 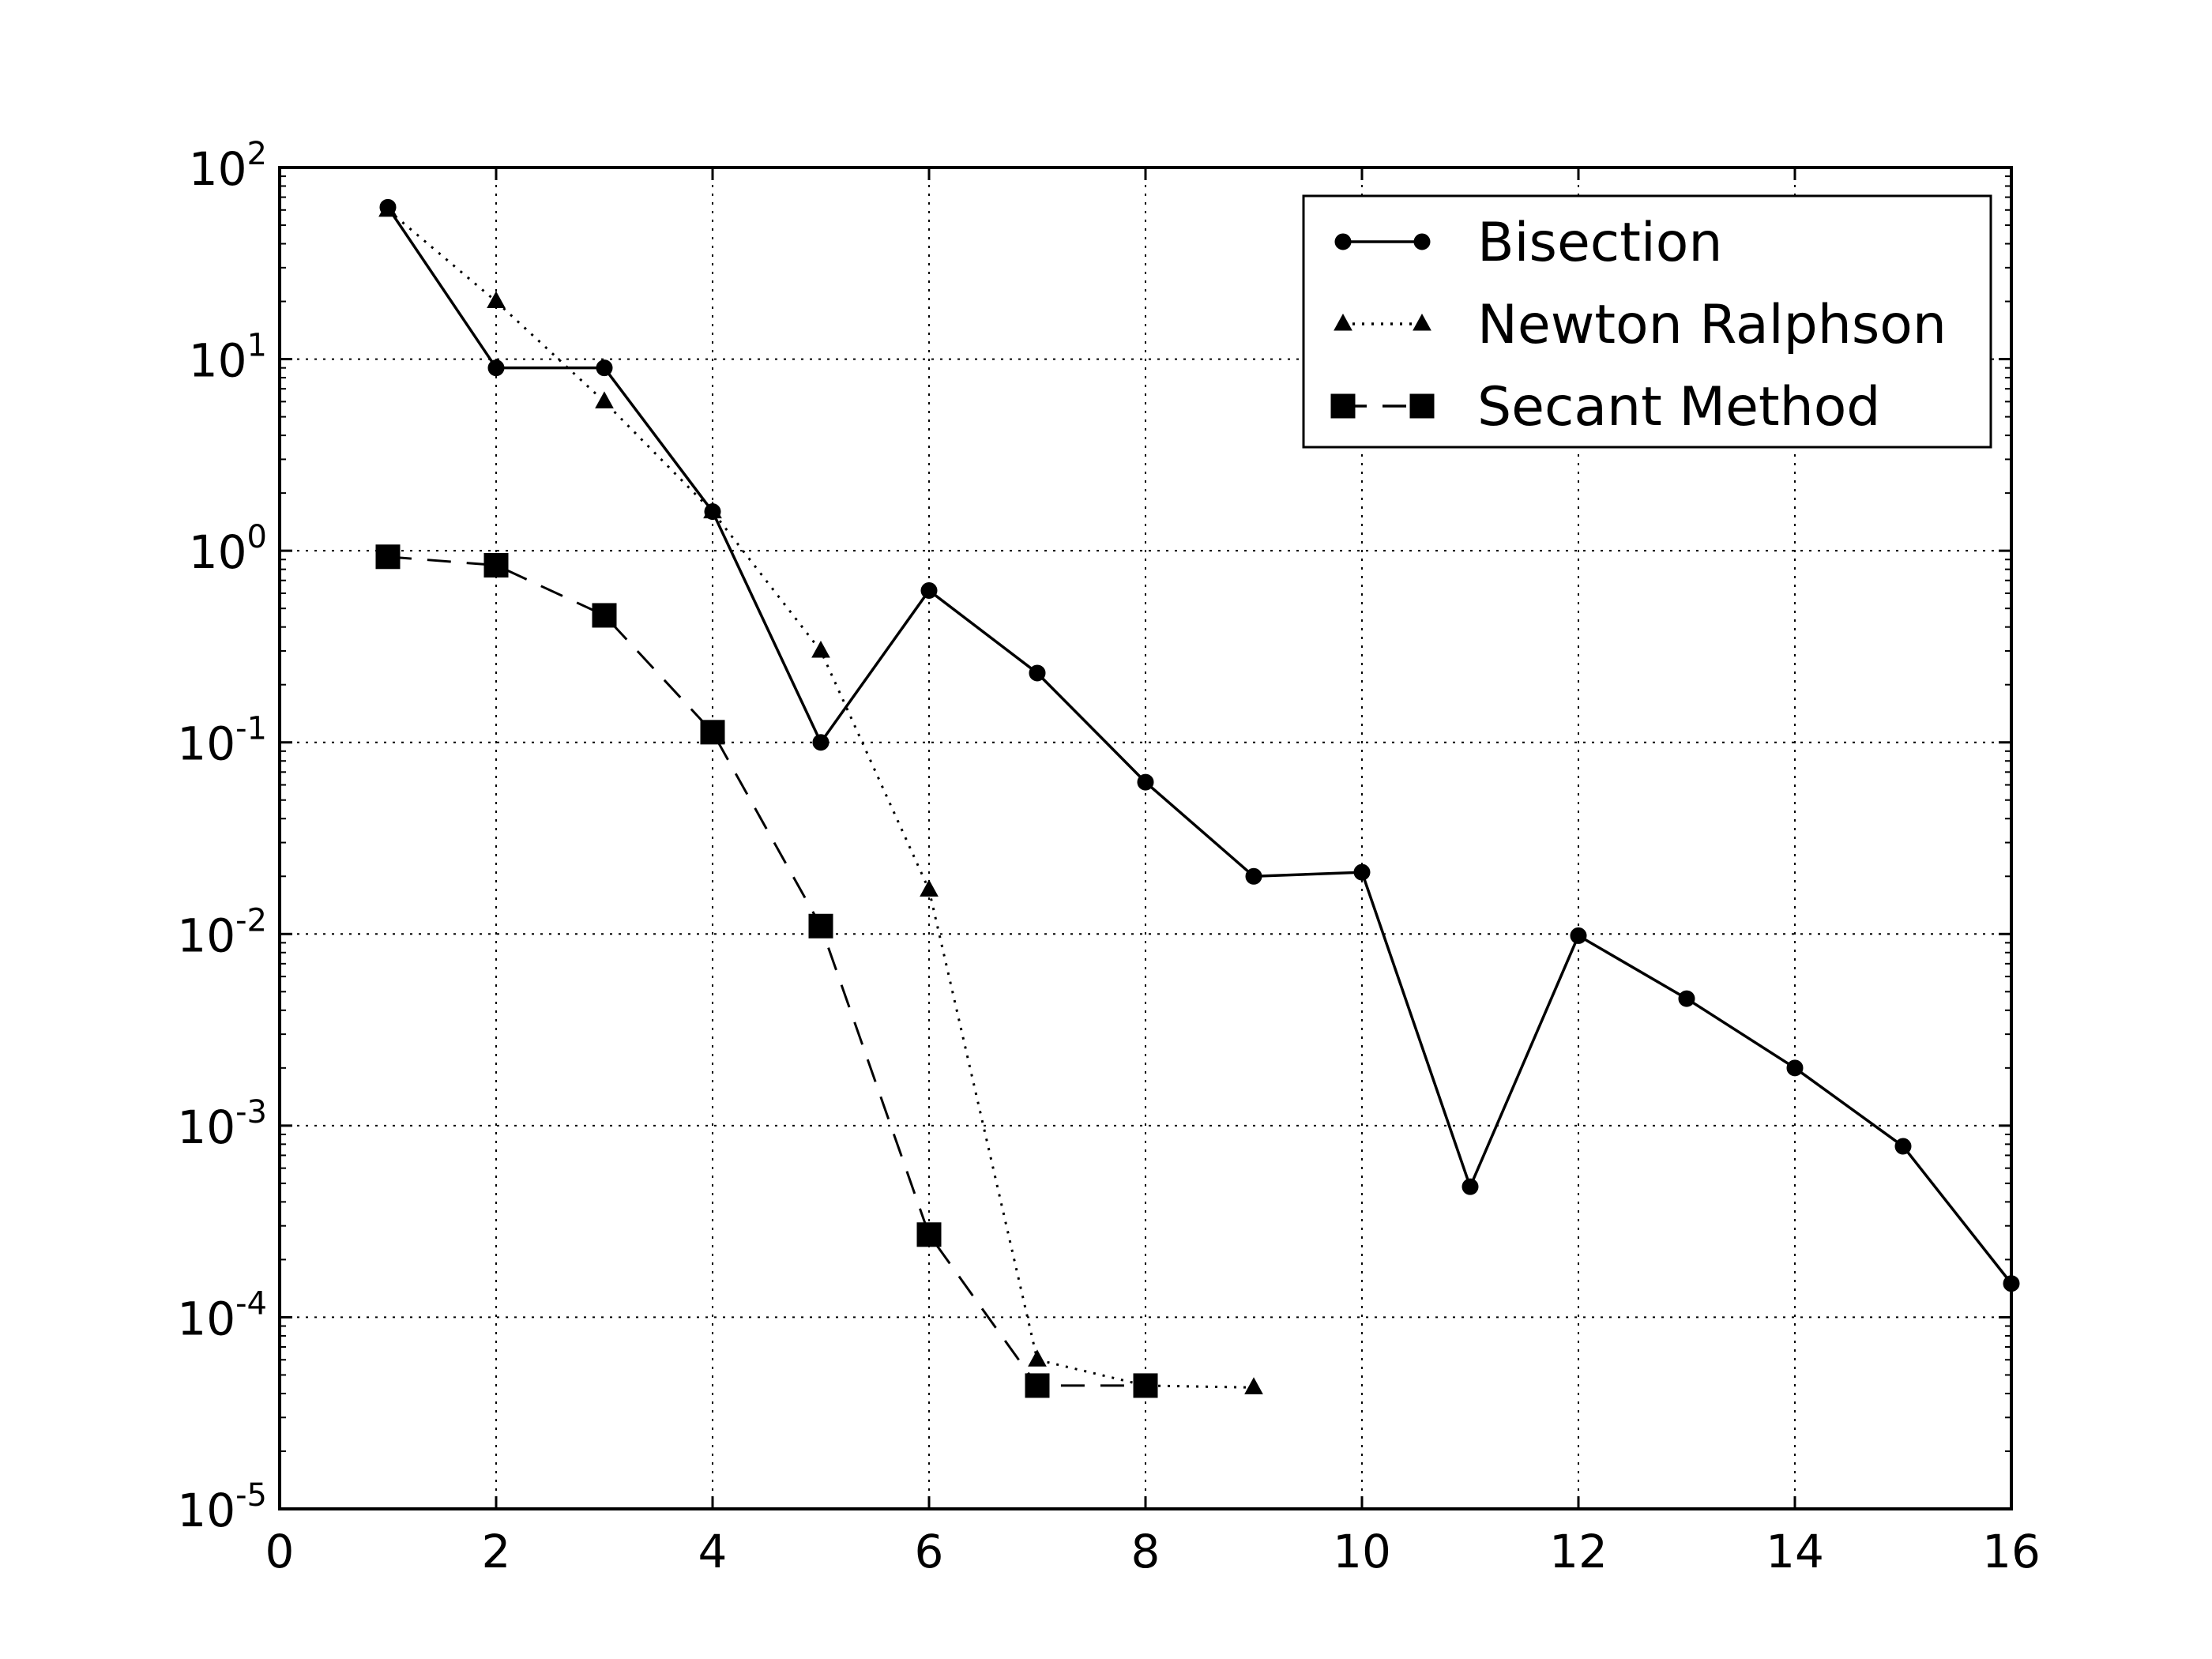 I want to click on legend-label-newton-ralphson: Newton Ralphson, so click(x=1712, y=325).